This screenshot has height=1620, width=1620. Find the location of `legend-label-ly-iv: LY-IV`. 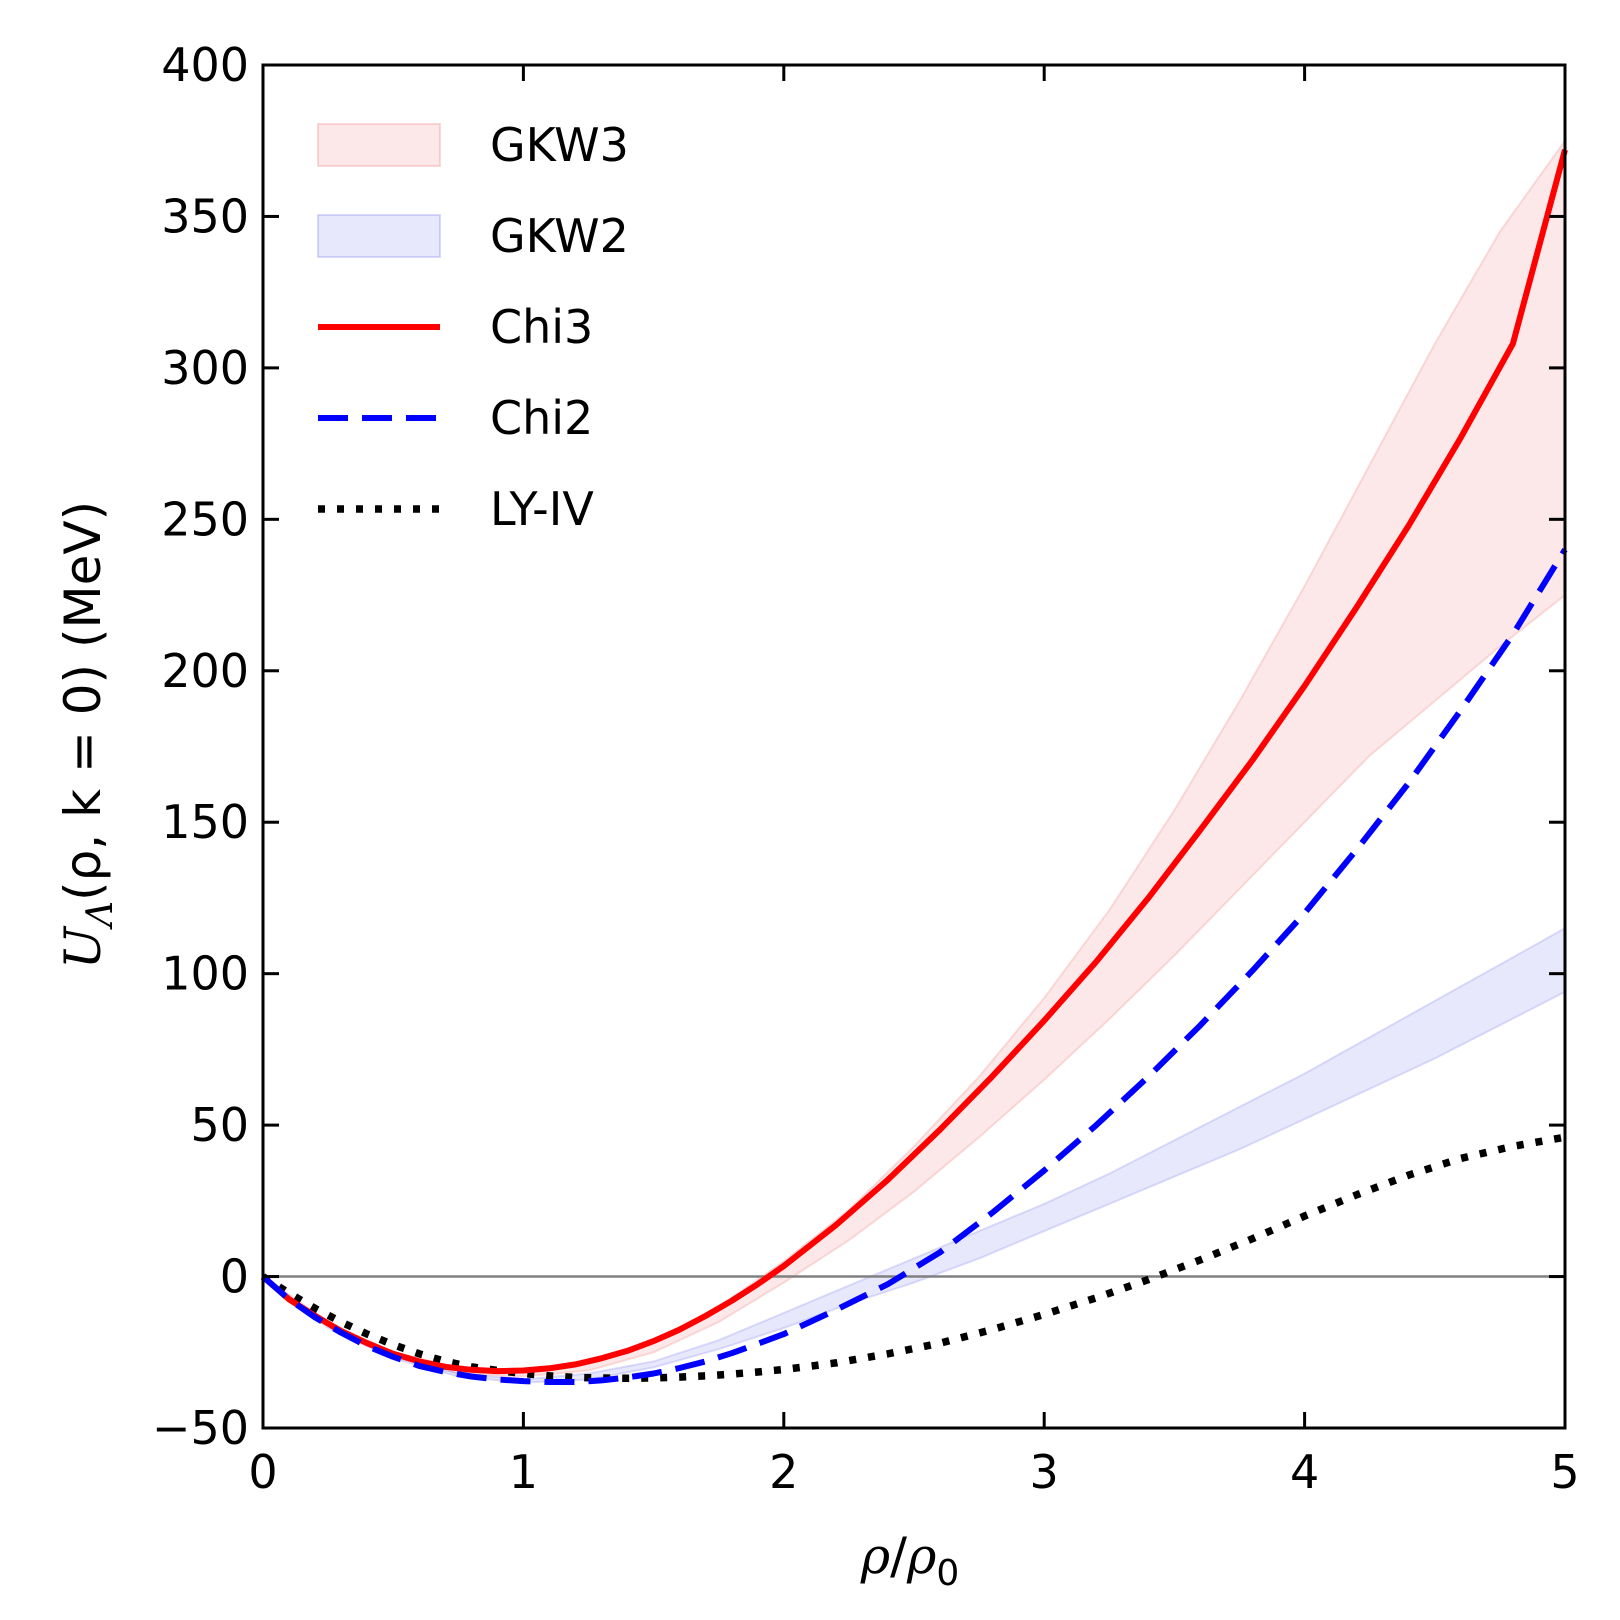

legend-label-ly-iv: LY-IV is located at coordinates (542, 509).